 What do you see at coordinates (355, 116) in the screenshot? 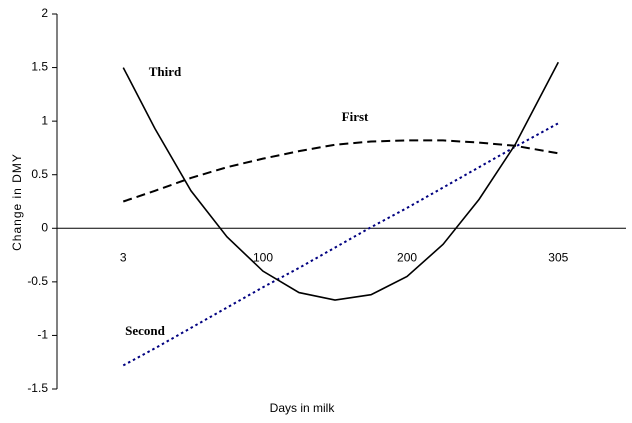
I see `series-label: First` at bounding box center [355, 116].